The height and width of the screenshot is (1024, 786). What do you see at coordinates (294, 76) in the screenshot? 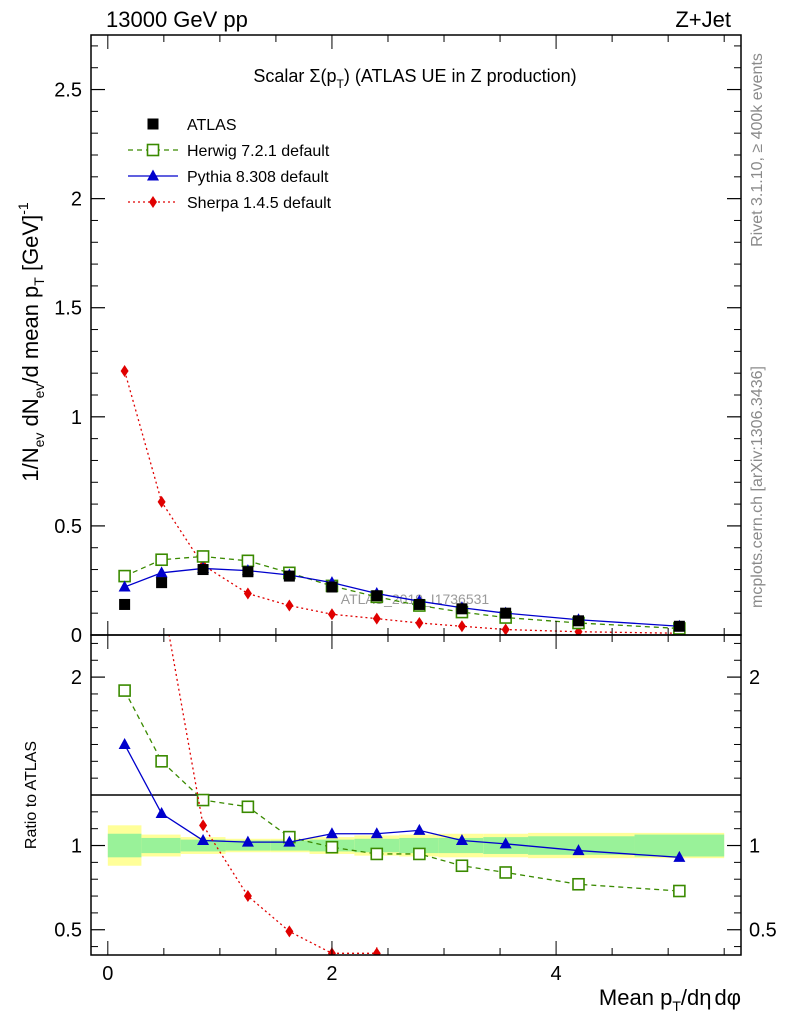
I see `main-title-prefix: Scalar Σ(p` at bounding box center [294, 76].